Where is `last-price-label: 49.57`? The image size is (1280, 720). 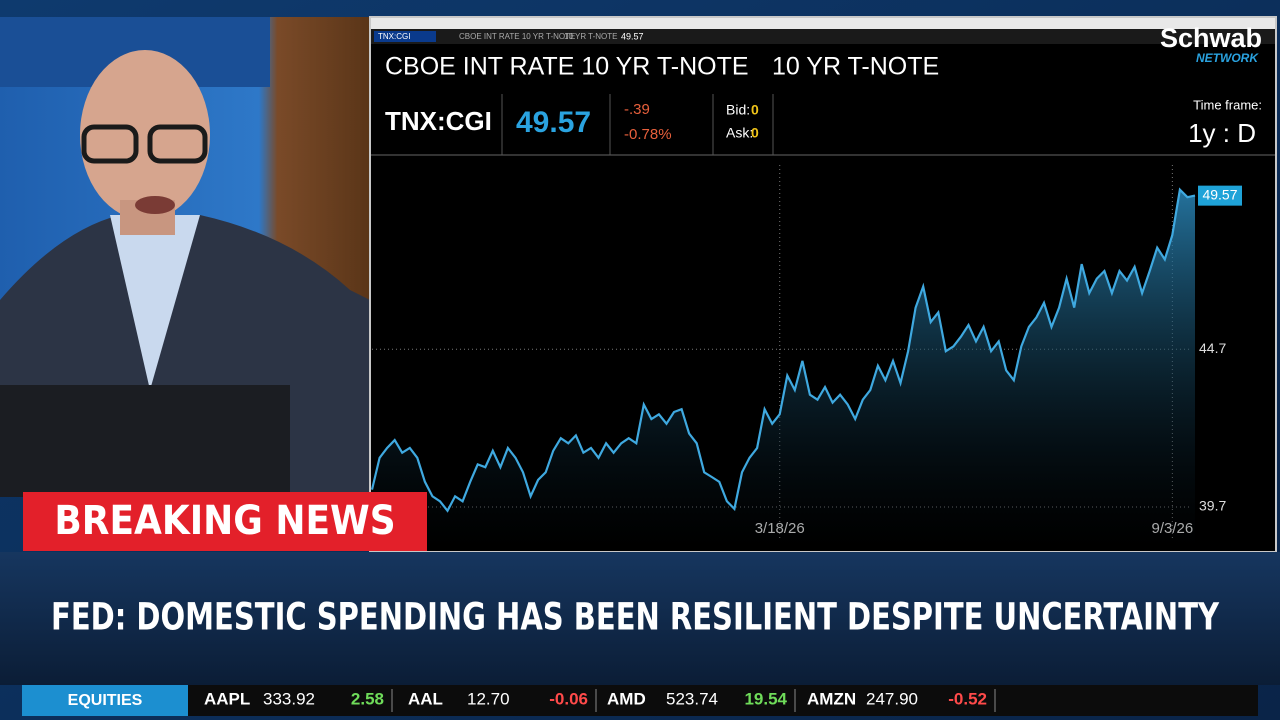 last-price-label: 49.57 is located at coordinates (1219, 194).